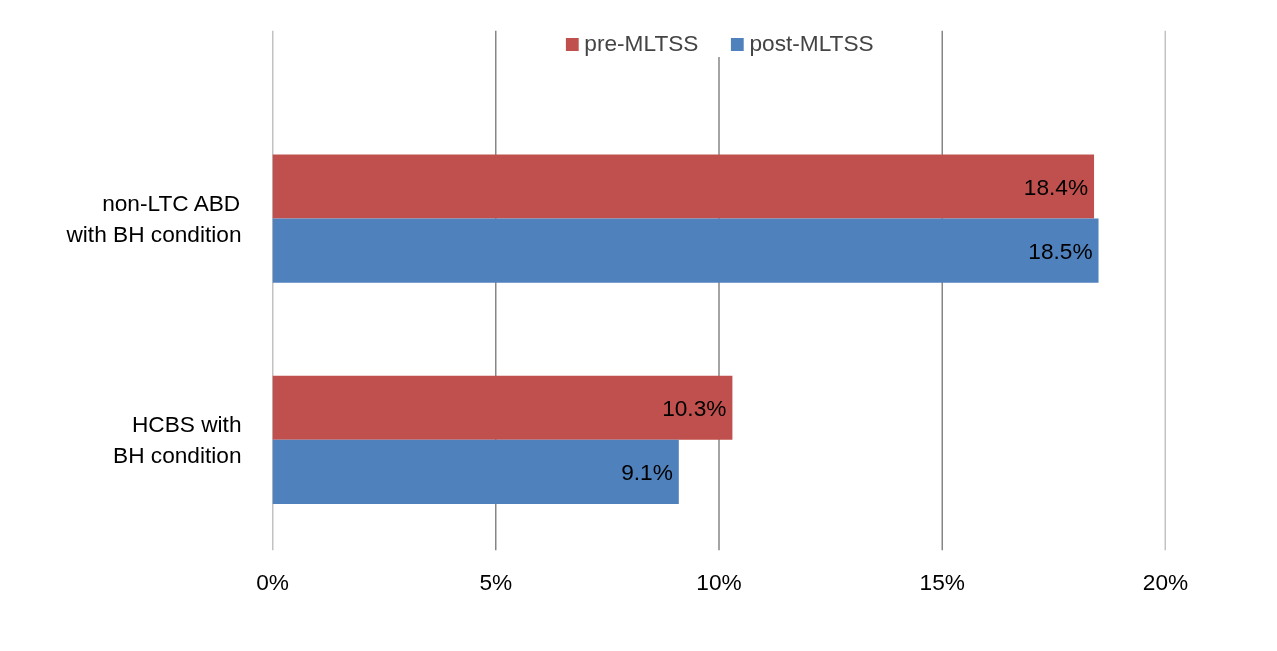  What do you see at coordinates (647, 471) in the screenshot?
I see `data-label: 9.1%` at bounding box center [647, 471].